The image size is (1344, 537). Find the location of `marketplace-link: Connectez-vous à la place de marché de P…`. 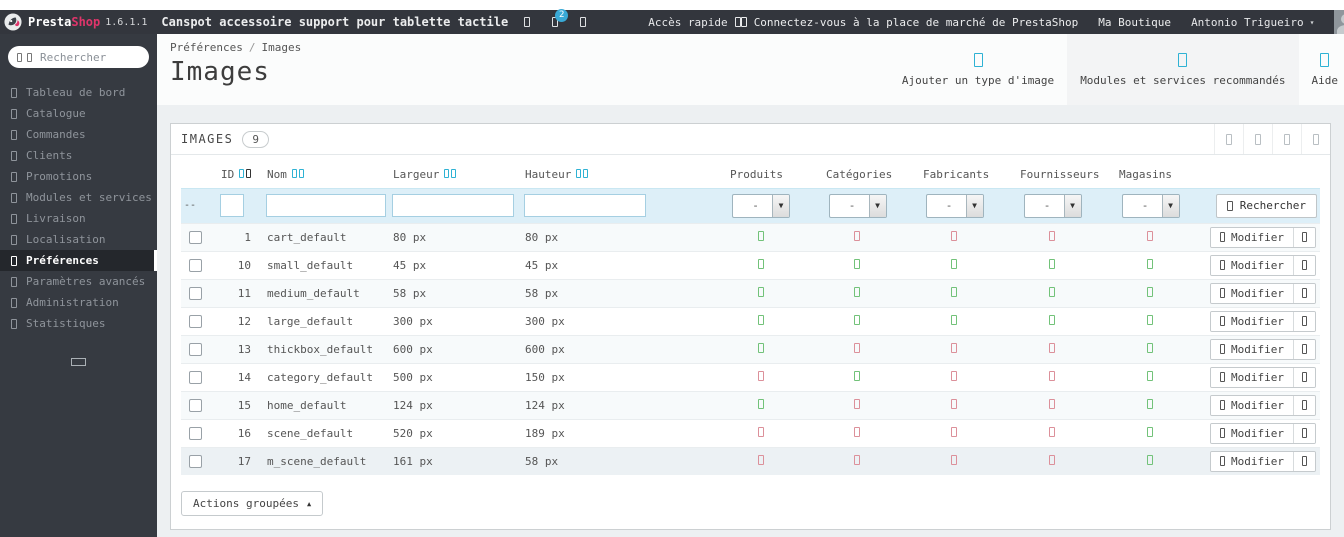

marketplace-link: Connectez-vous à la place de marché de P… is located at coordinates (909, 22).